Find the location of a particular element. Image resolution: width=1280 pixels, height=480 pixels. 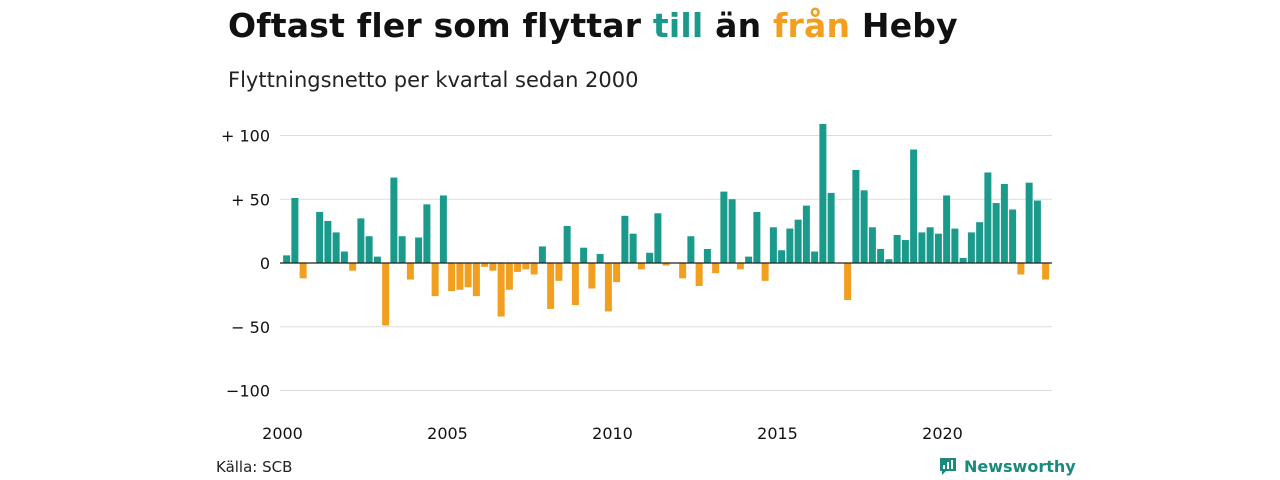

x-tick-label: 2000 is located at coordinates (282, 433).